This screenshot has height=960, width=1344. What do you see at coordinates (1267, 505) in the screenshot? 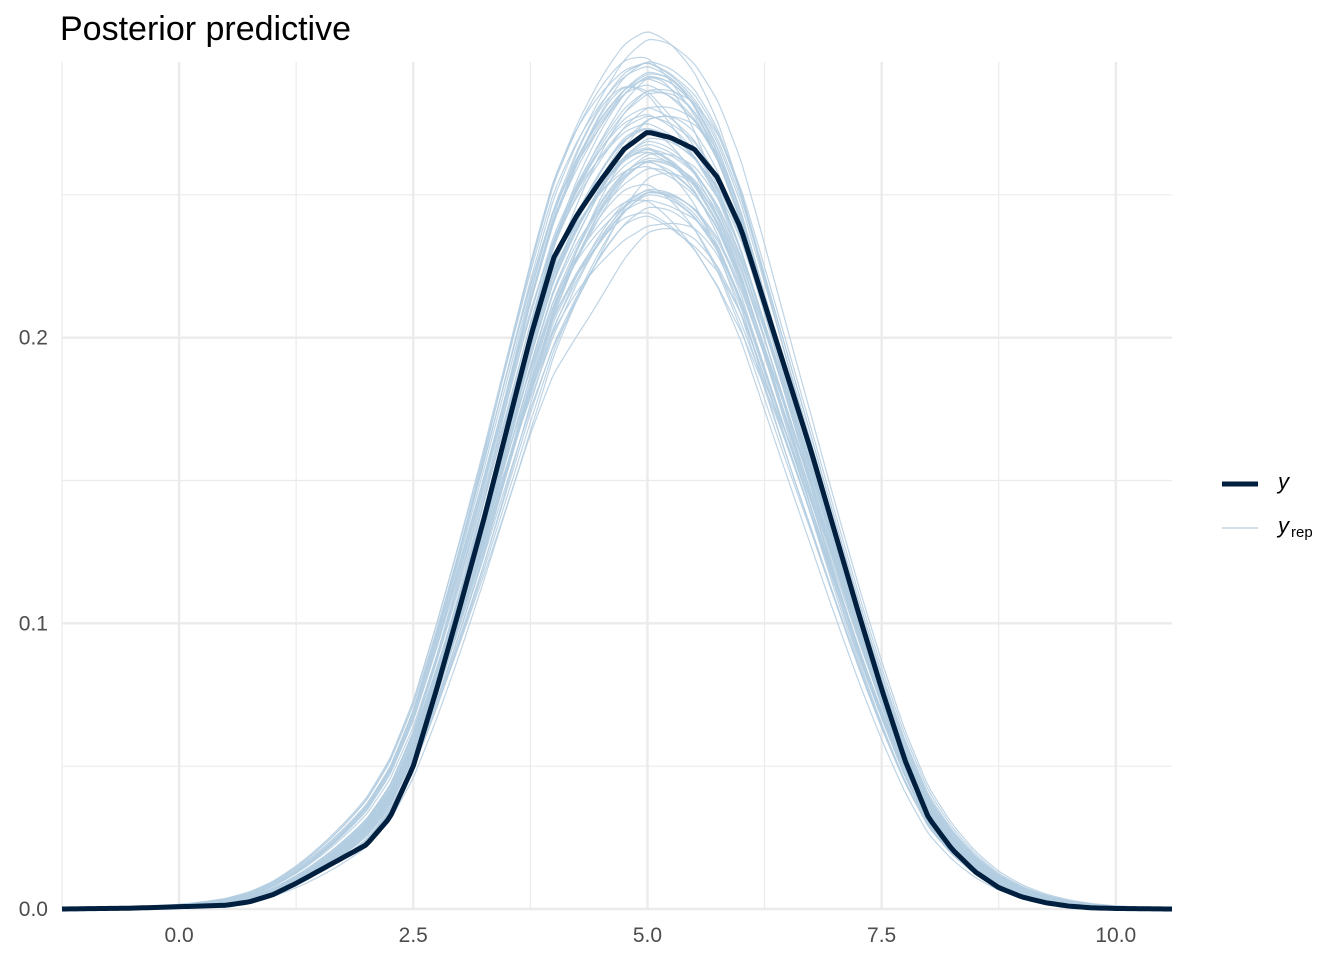
I see `legend: y y rep` at bounding box center [1267, 505].